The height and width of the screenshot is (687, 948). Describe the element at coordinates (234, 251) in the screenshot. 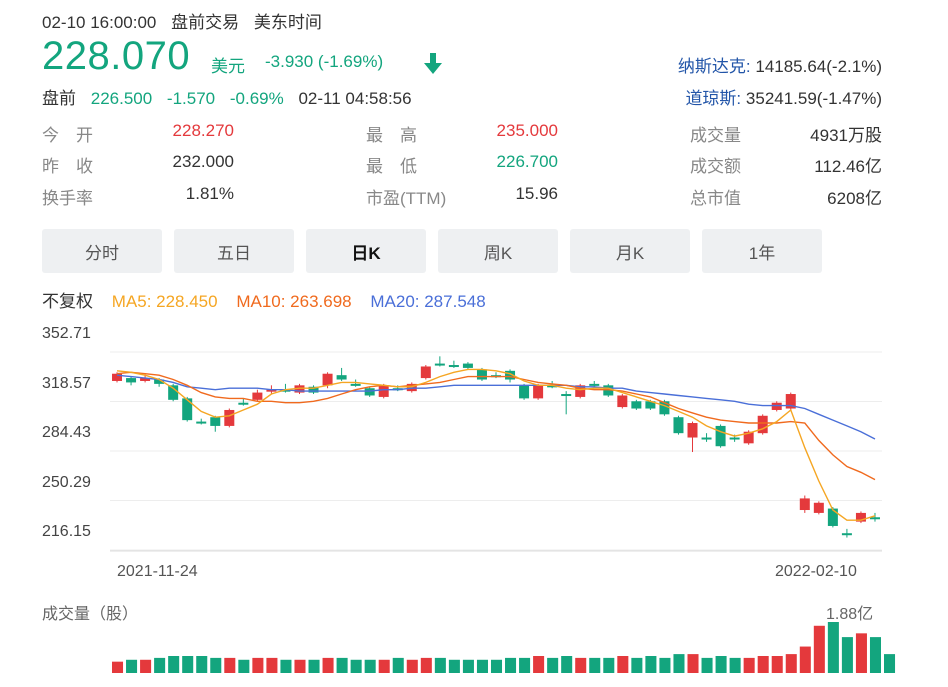

I see `tab-five-day: 五日` at that location.